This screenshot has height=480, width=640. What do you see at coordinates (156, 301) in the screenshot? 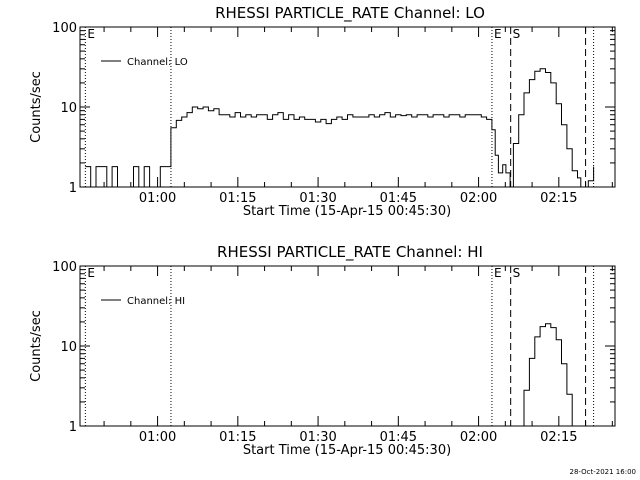
I see `legend-label: Channel: HI` at bounding box center [156, 301].